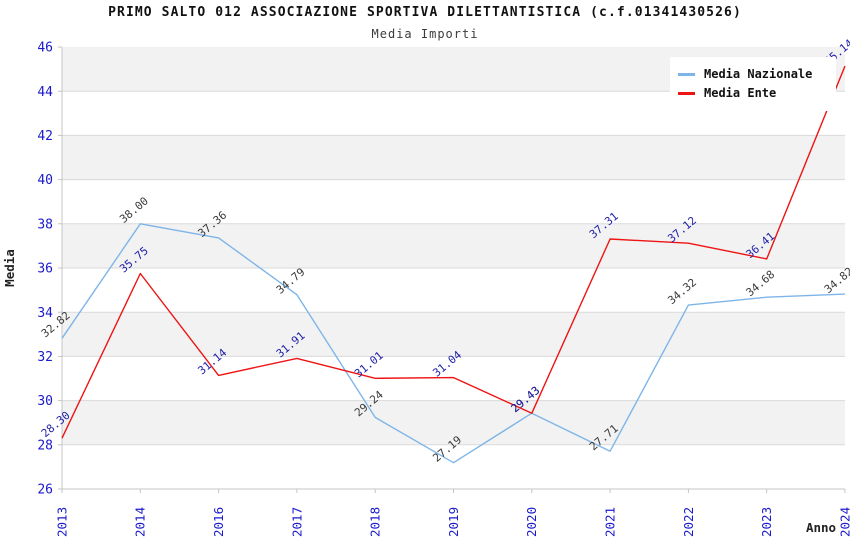 This screenshot has width=850, height=550. What do you see at coordinates (758, 74) in the screenshot?
I see `legend-label: Media Nazionale` at bounding box center [758, 74].